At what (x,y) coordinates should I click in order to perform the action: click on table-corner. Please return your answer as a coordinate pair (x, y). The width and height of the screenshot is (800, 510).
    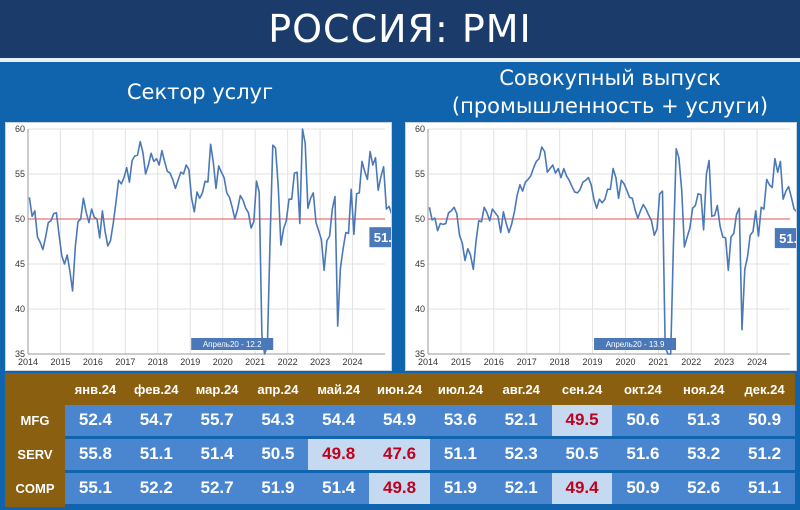
    Looking at the image, I should click on (35, 389).